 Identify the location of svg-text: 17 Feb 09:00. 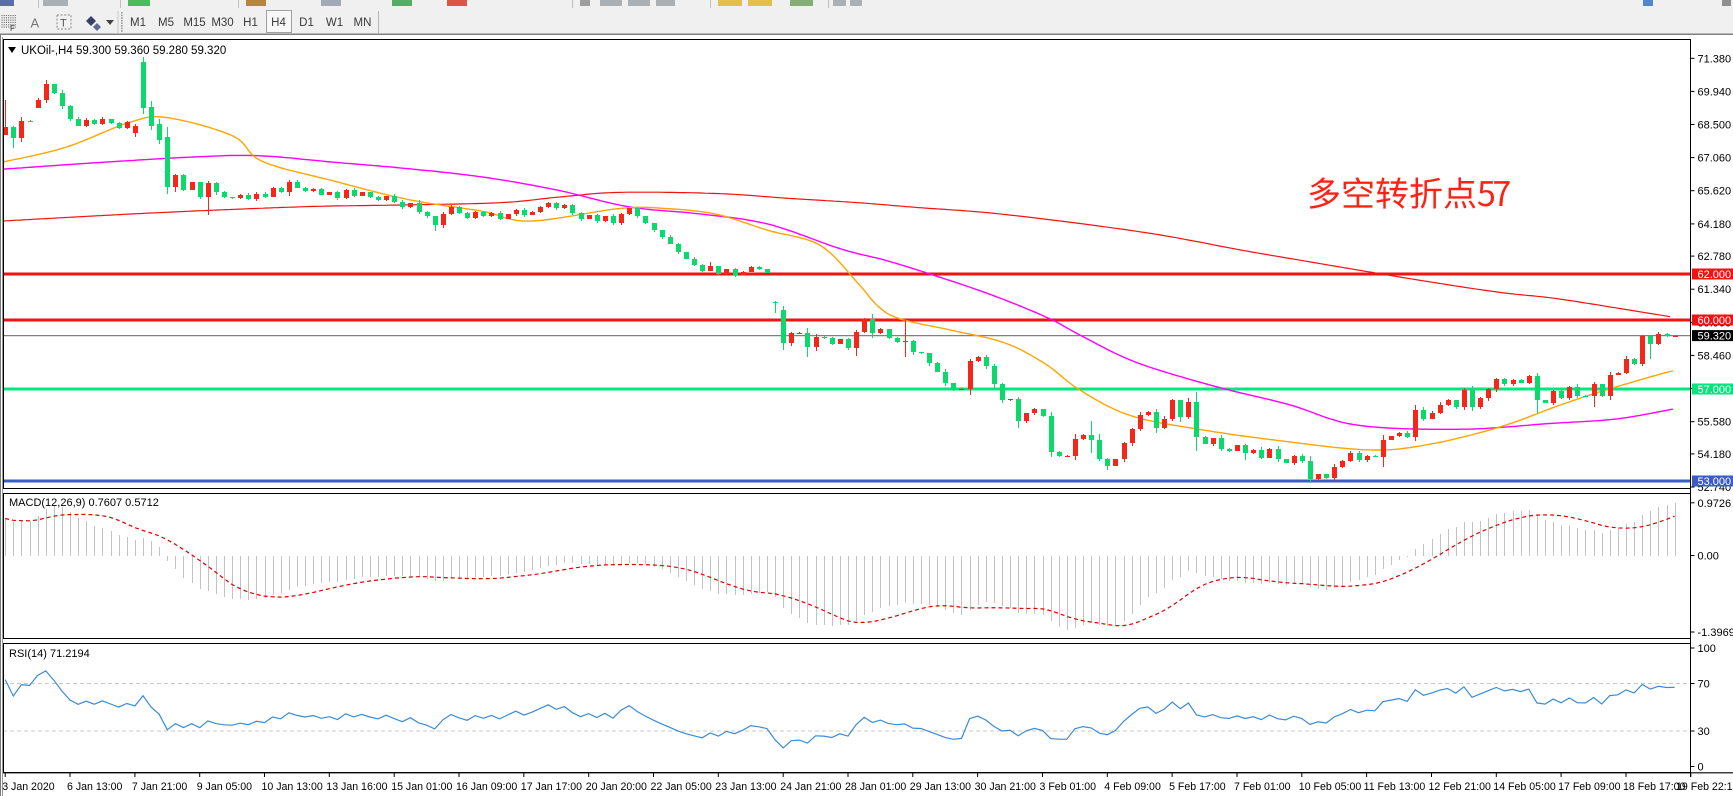
(1589, 787).